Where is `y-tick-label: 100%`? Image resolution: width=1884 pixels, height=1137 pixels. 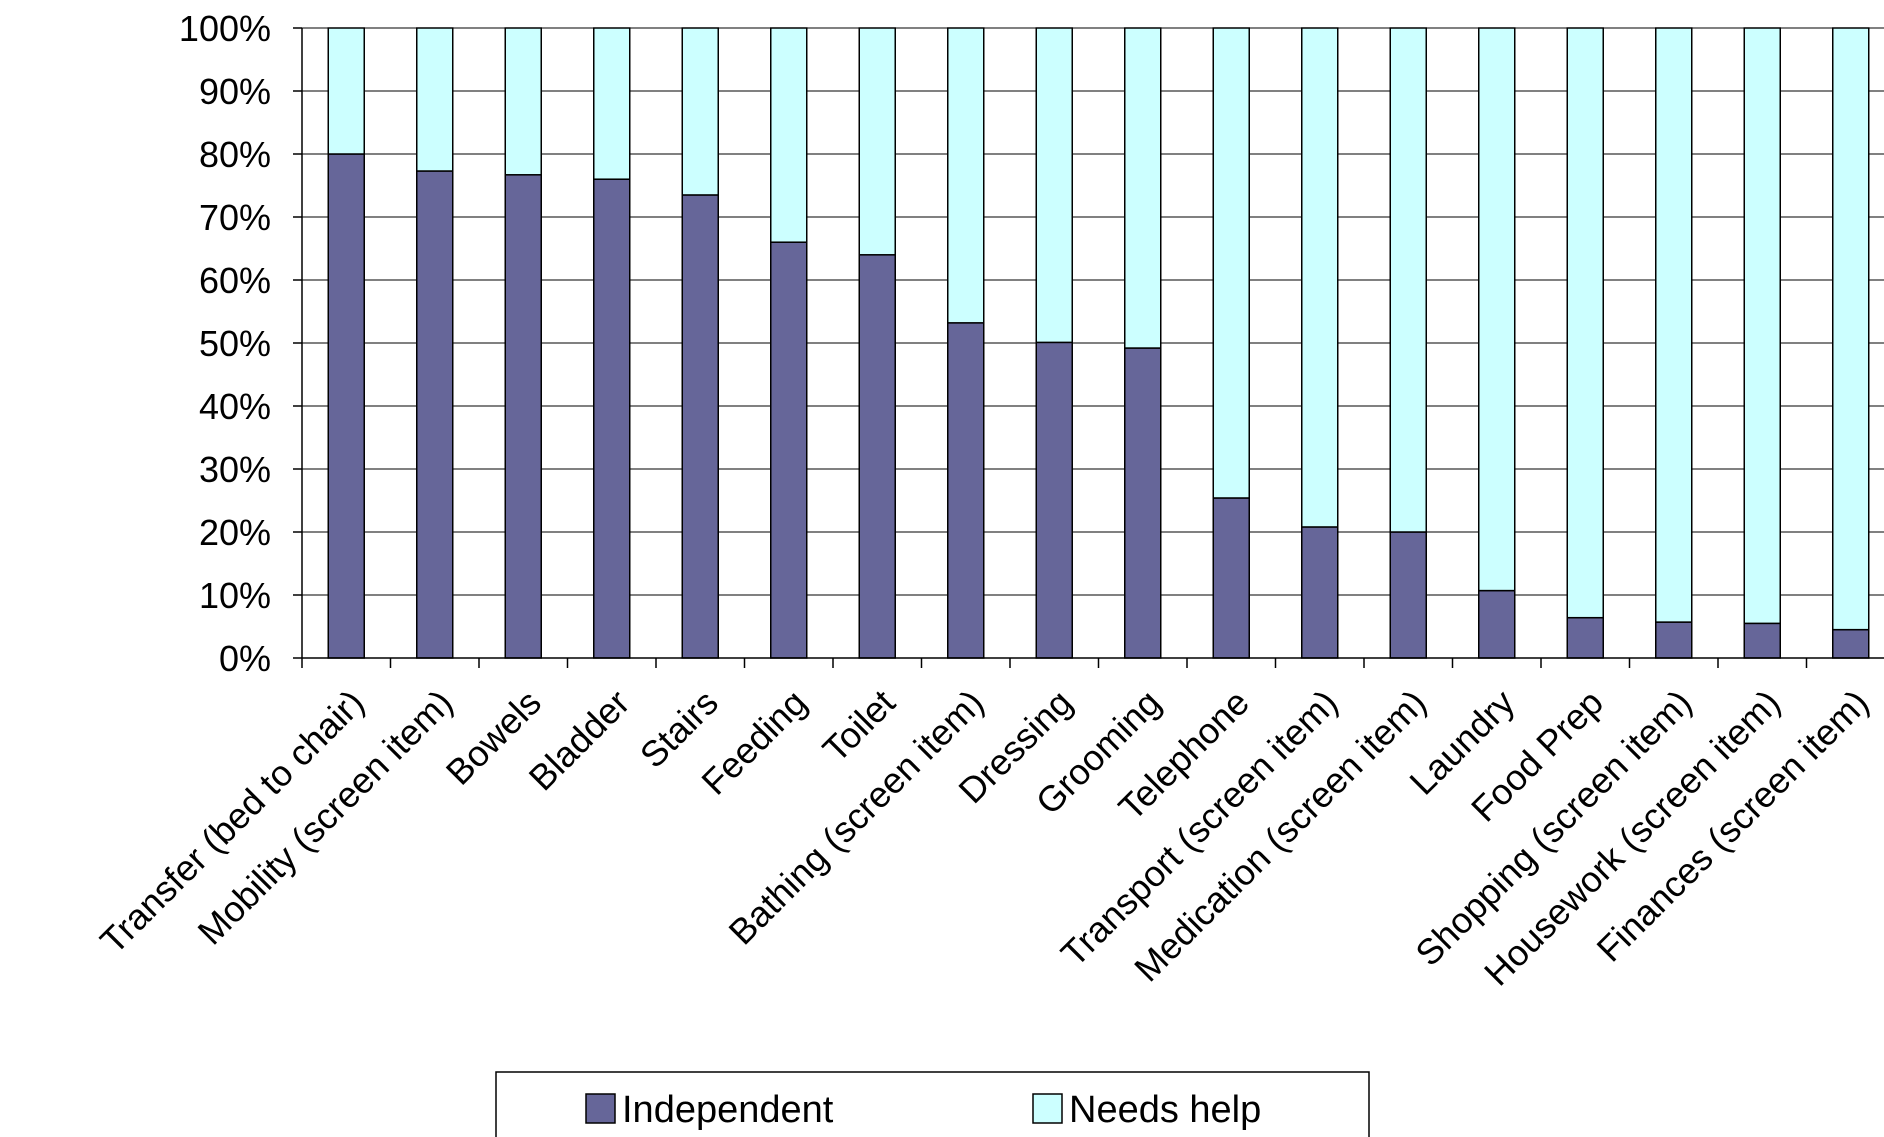
y-tick-label: 100% is located at coordinates (225, 28).